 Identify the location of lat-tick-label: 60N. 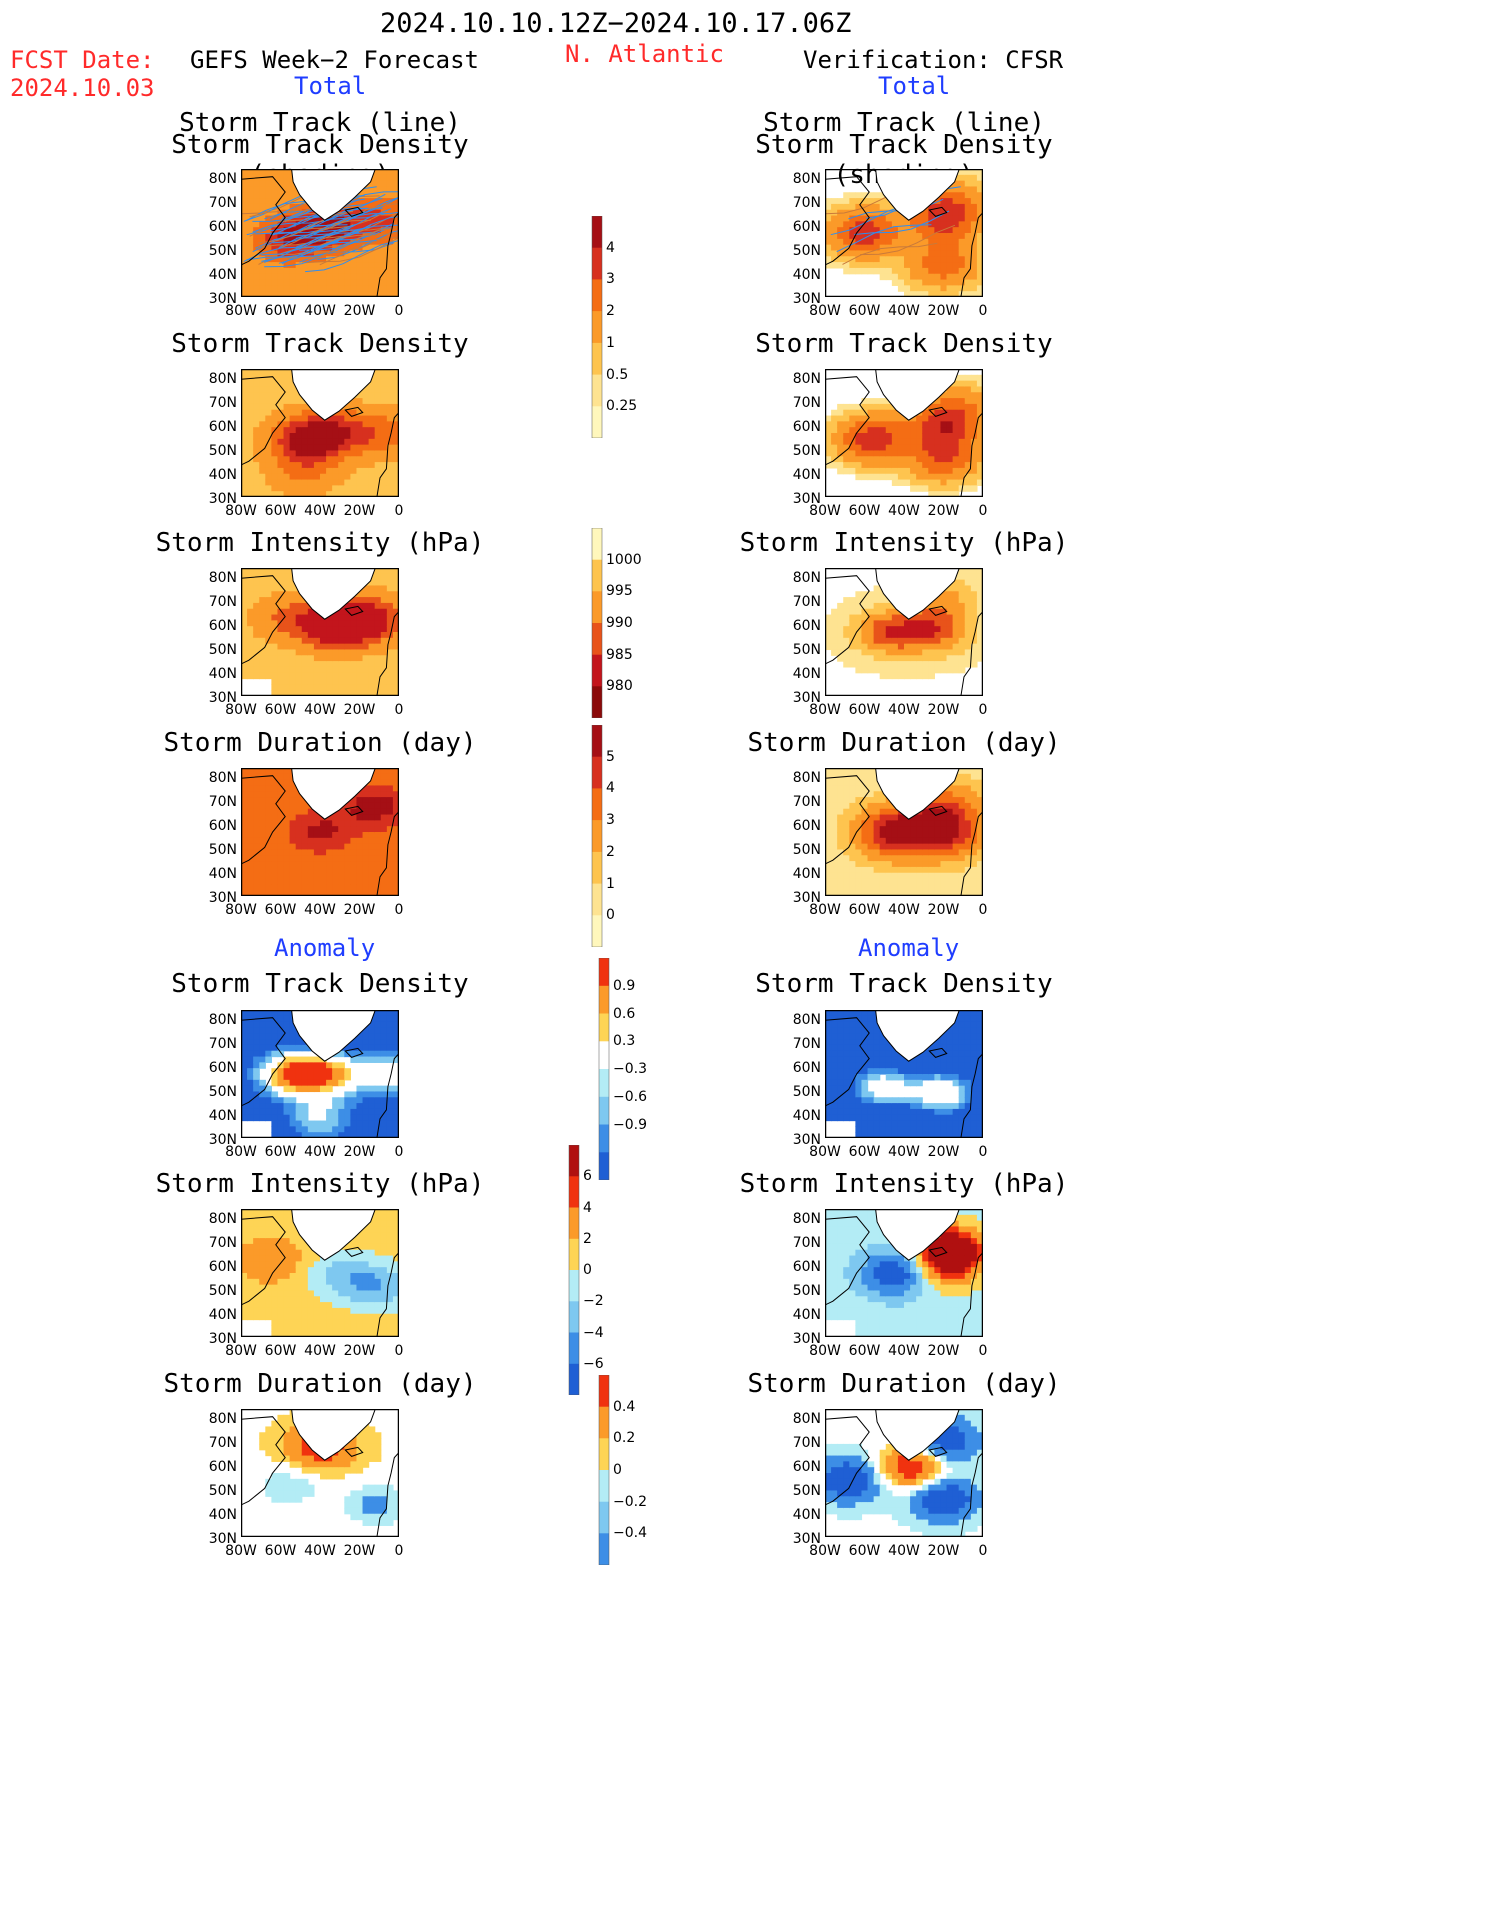
(222, 1467).